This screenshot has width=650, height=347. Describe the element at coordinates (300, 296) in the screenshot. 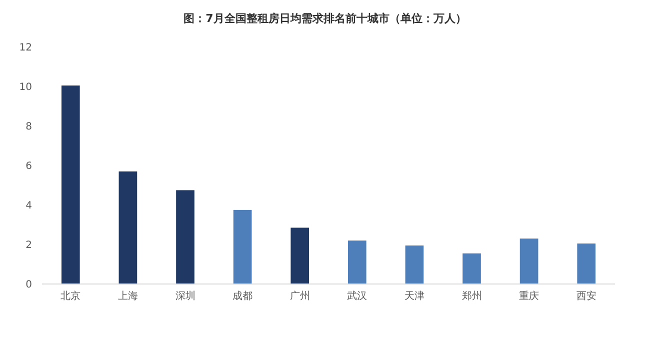

I see `x-tick-label: 广州` at that location.